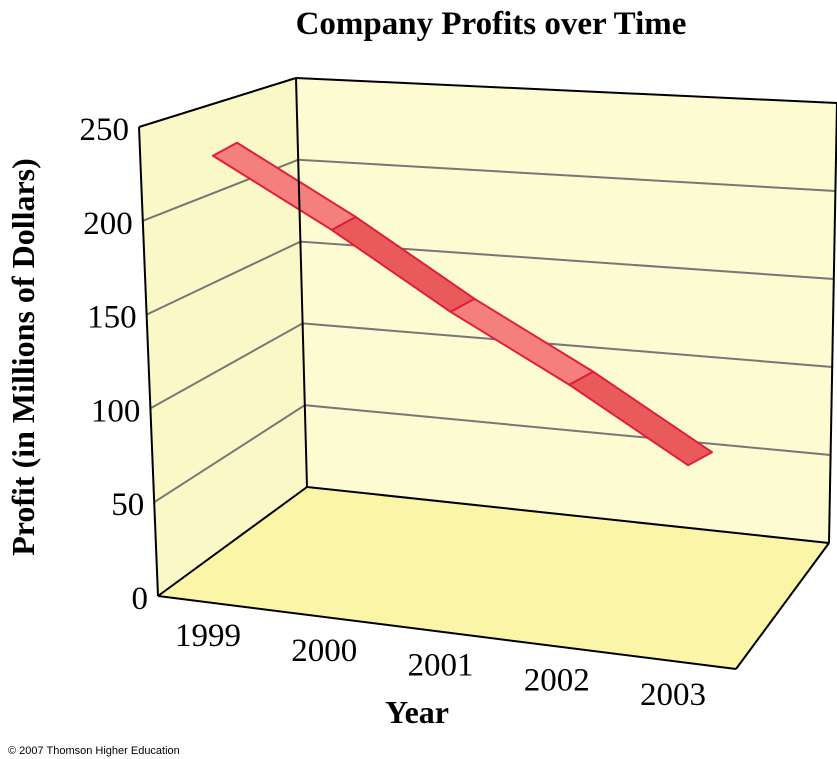 The width and height of the screenshot is (837, 759). Describe the element at coordinates (23, 357) in the screenshot. I see `y-axis-label: Profit (in Millions of Dollars)` at that location.